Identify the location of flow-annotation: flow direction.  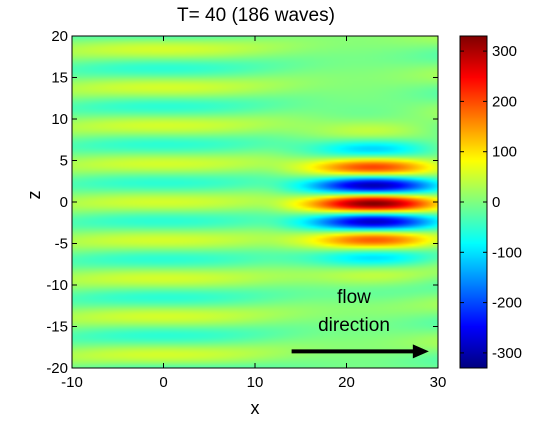
(360, 323).